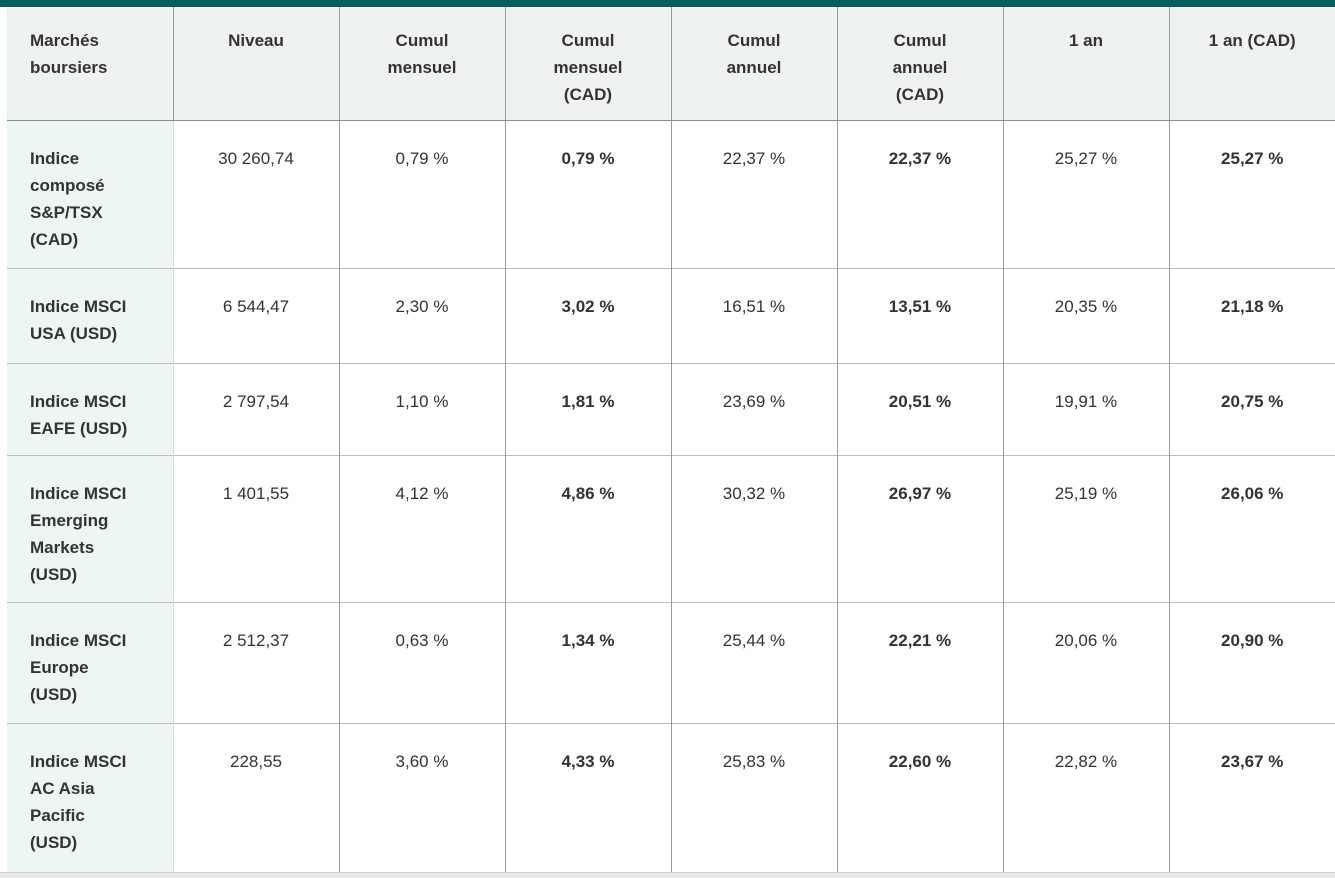  Describe the element at coordinates (587, 409) in the screenshot. I see `table-cell: 1,81 %` at that location.